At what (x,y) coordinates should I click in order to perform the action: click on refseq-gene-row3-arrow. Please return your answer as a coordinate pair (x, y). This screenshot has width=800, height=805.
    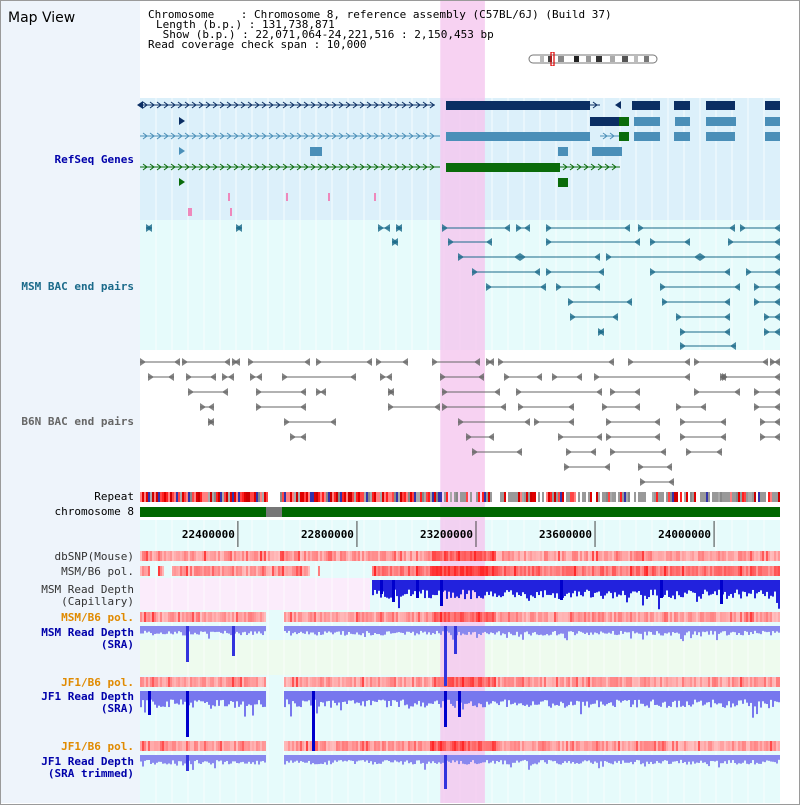
    Looking at the image, I should click on (145, 136).